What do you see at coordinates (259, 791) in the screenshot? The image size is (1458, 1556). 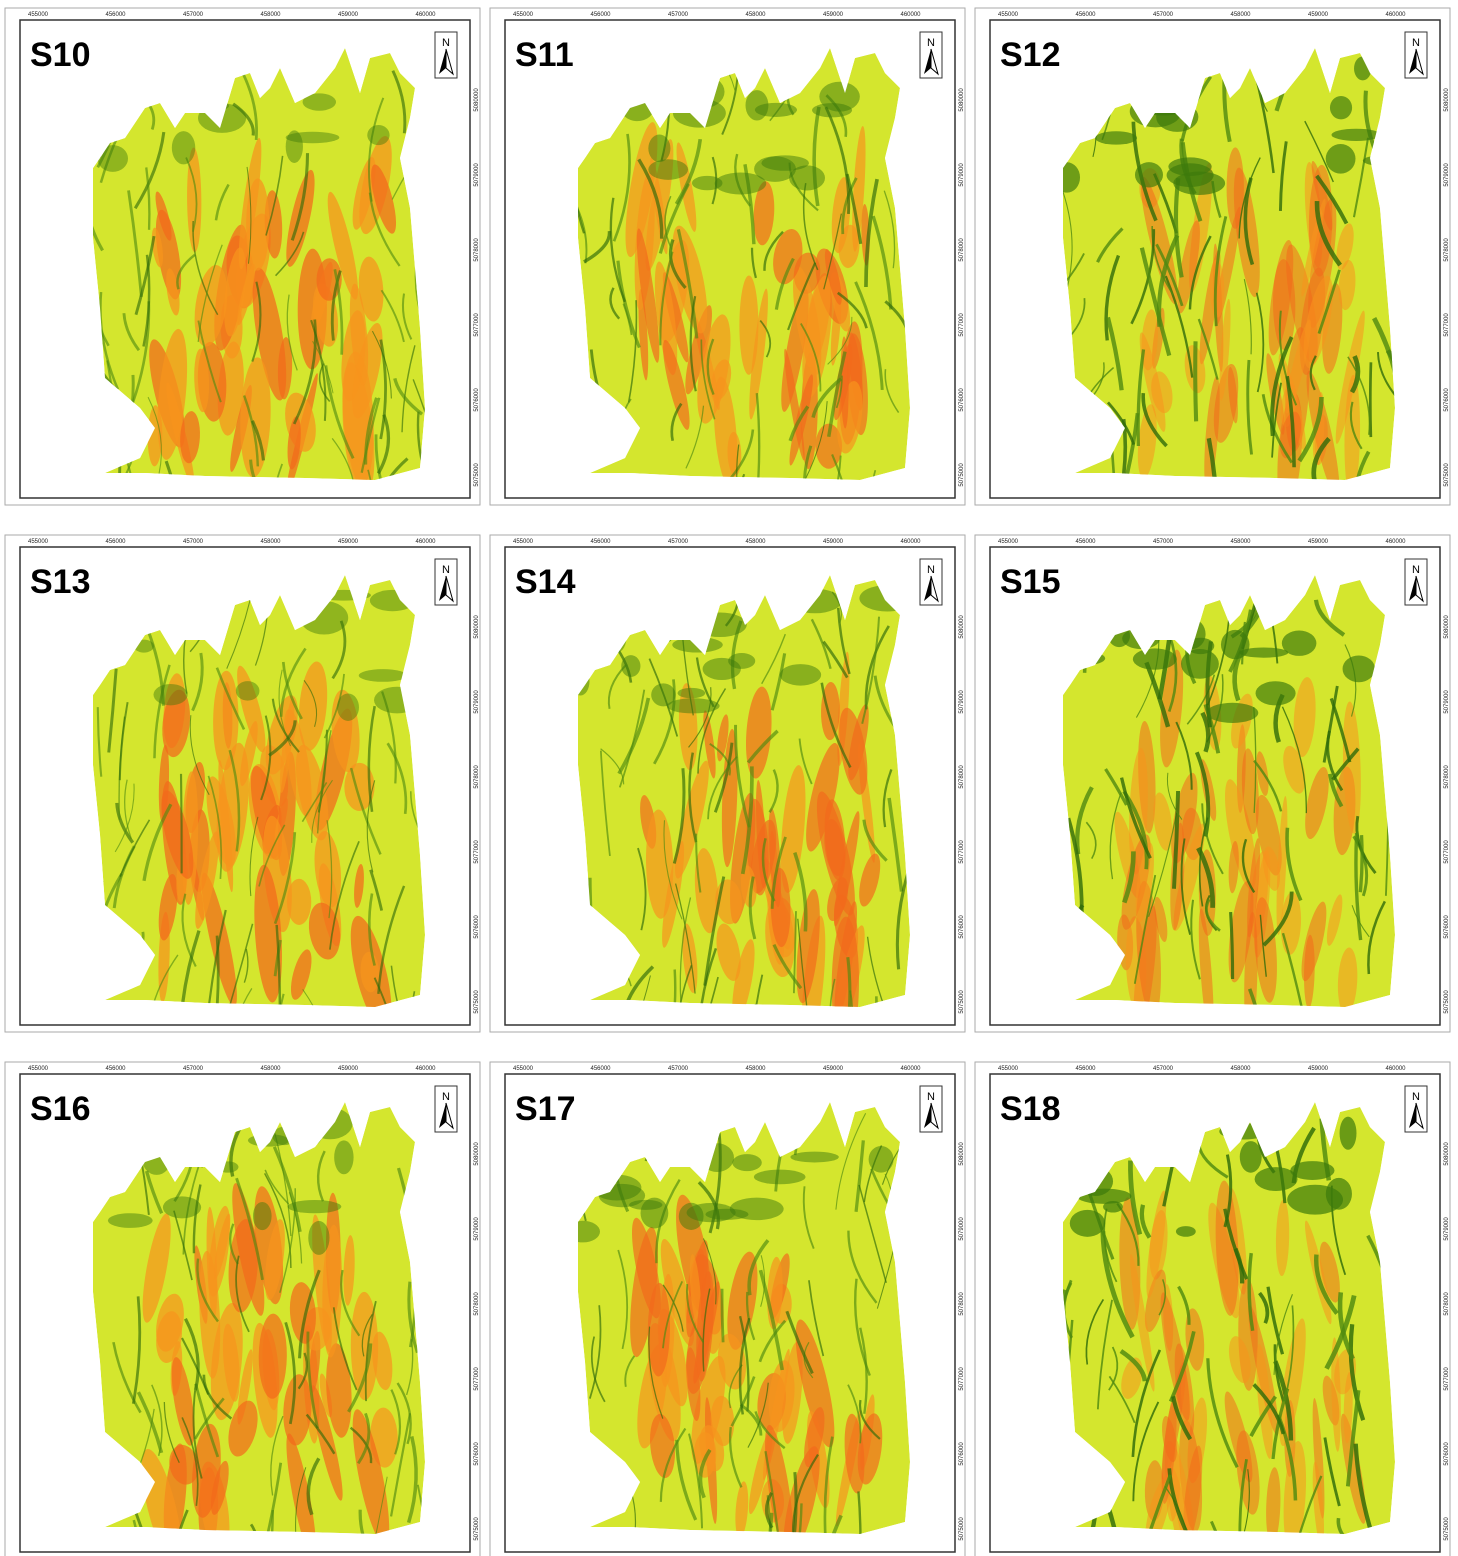 I see `terrain-map` at bounding box center [259, 791].